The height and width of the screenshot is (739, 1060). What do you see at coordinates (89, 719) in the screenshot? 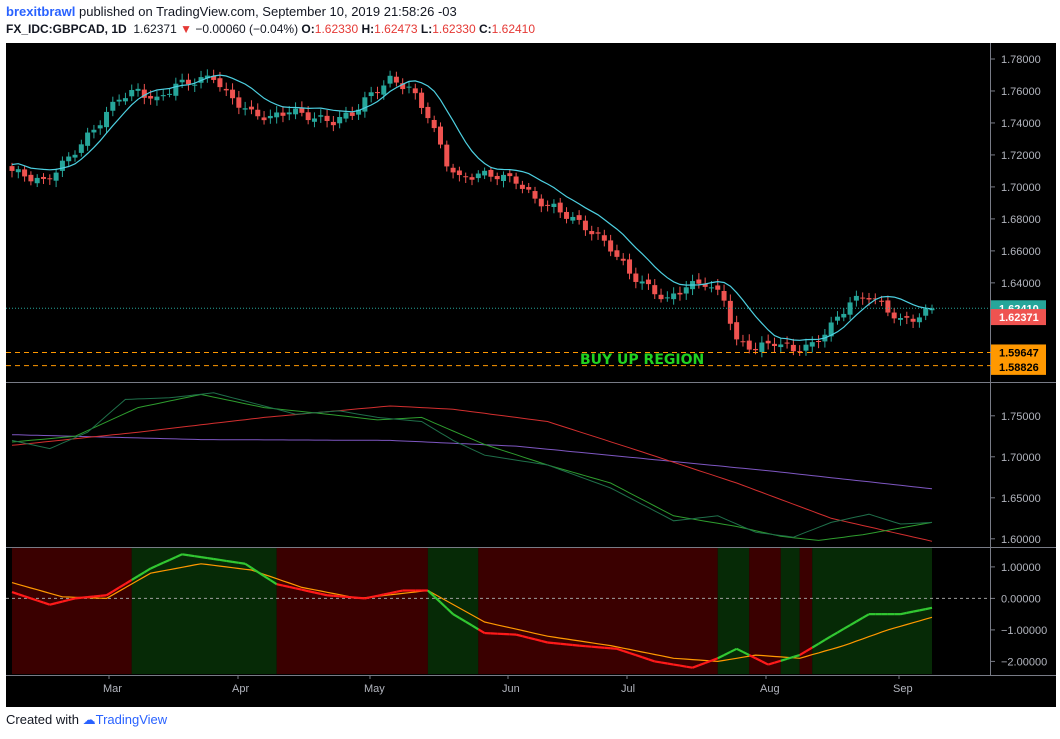
I see `tradingview-logo-icon: ☁` at bounding box center [89, 719].